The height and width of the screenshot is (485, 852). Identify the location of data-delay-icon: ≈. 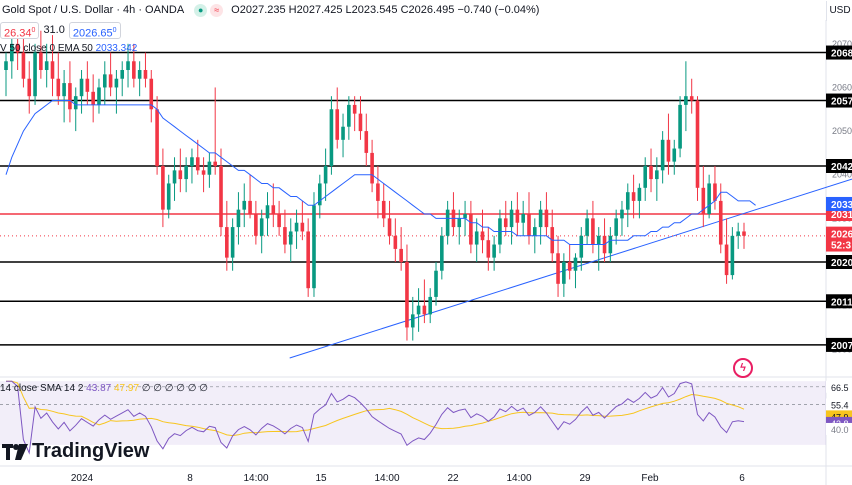
(217, 10).